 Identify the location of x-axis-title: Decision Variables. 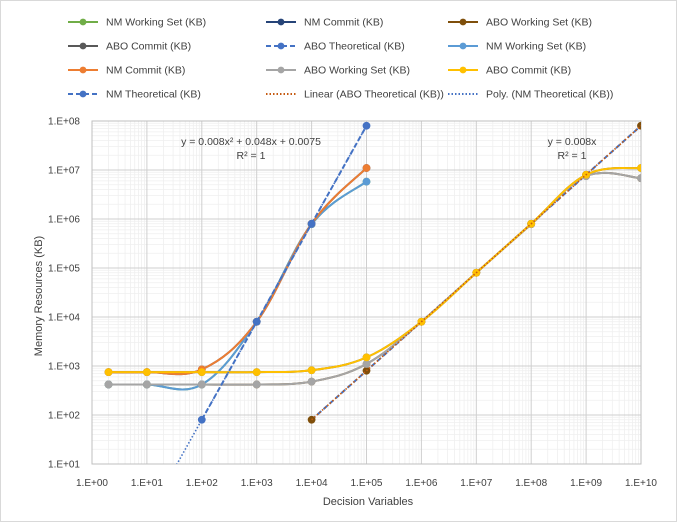
(368, 502).